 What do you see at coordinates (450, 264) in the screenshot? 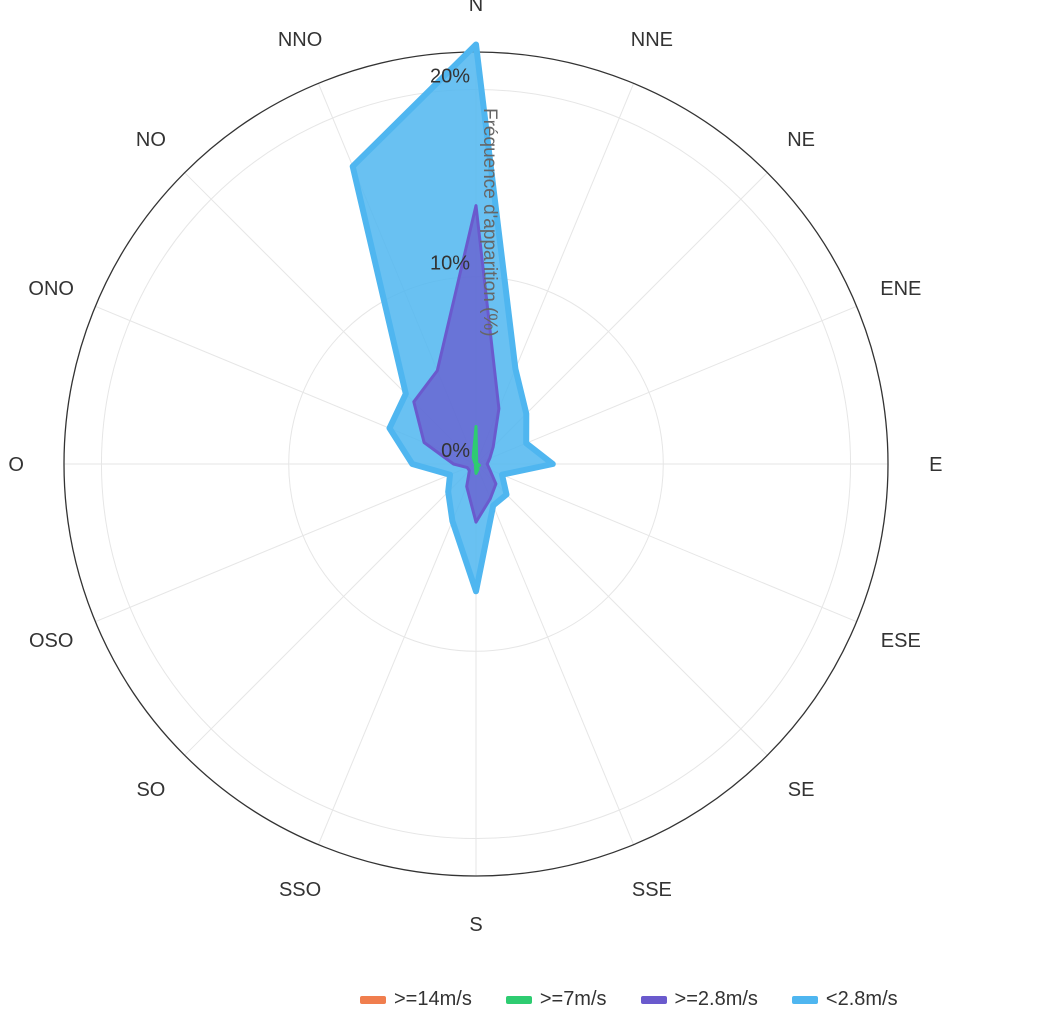
I see `radial-tick-label-1: 10%` at bounding box center [450, 264].